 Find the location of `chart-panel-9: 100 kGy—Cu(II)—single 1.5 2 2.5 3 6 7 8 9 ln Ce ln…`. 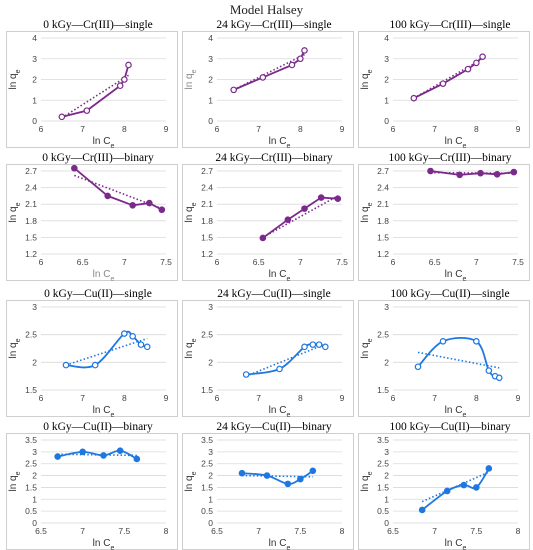

chart-panel-9: 100 kGy—Cu(II)—single 1.5 2 2.5 3 6 7 8 9 ln Ce ln… is located at coordinates (444, 353).